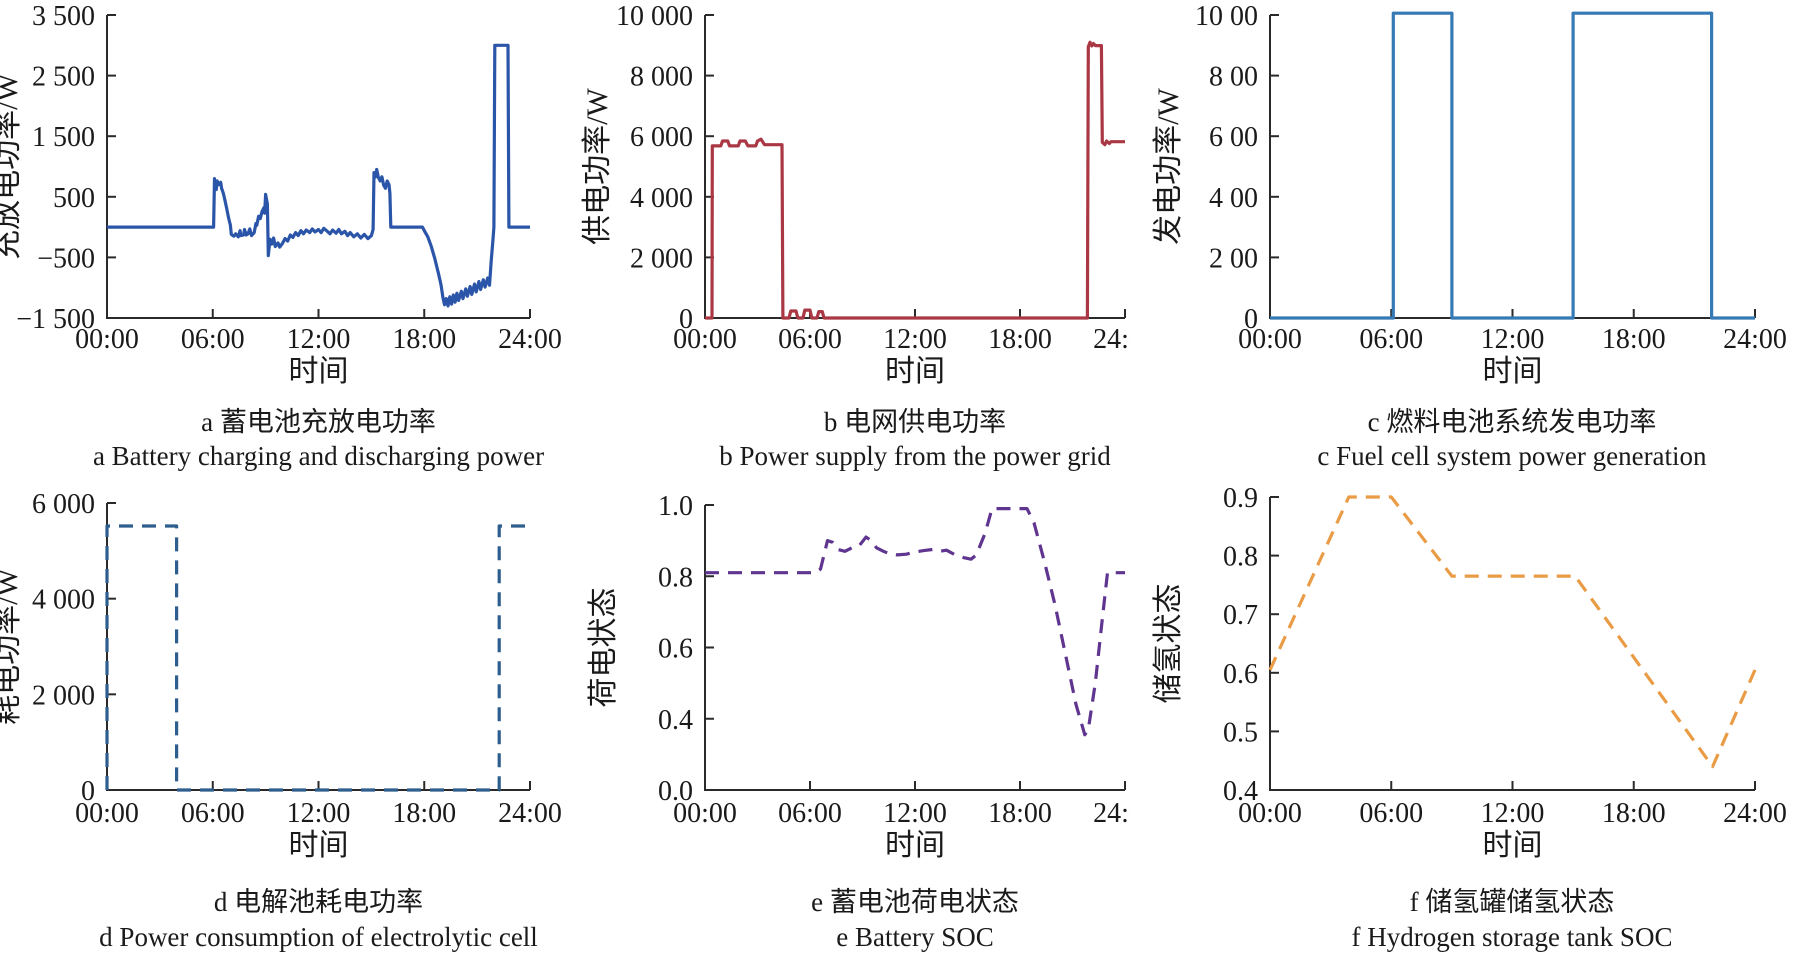  Describe the element at coordinates (1240, 615) in the screenshot. I see `y-tick-label: 0.7` at that location.